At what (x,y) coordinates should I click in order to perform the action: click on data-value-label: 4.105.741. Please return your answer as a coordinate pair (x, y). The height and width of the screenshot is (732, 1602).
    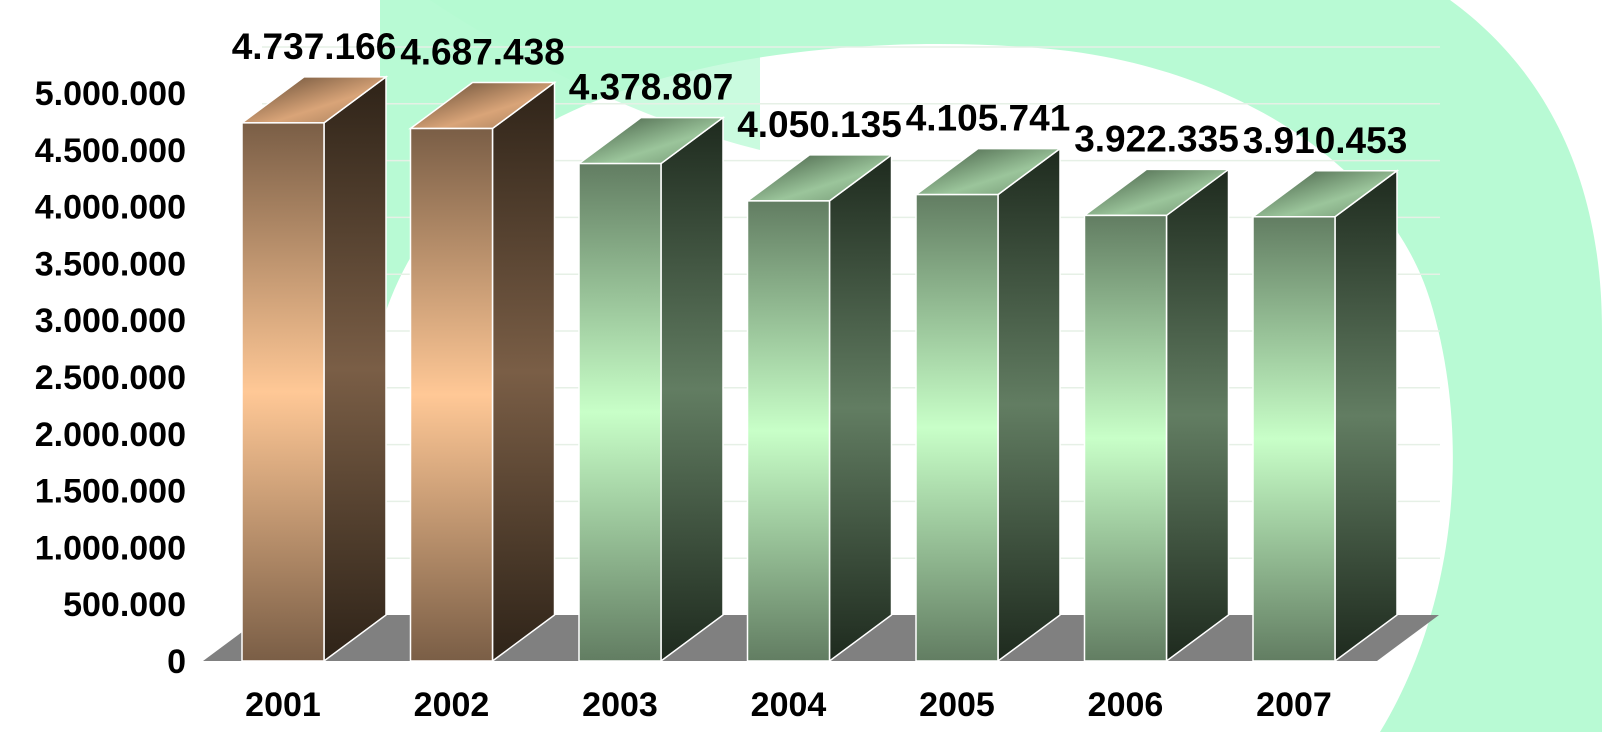
    Looking at the image, I should click on (988, 118).